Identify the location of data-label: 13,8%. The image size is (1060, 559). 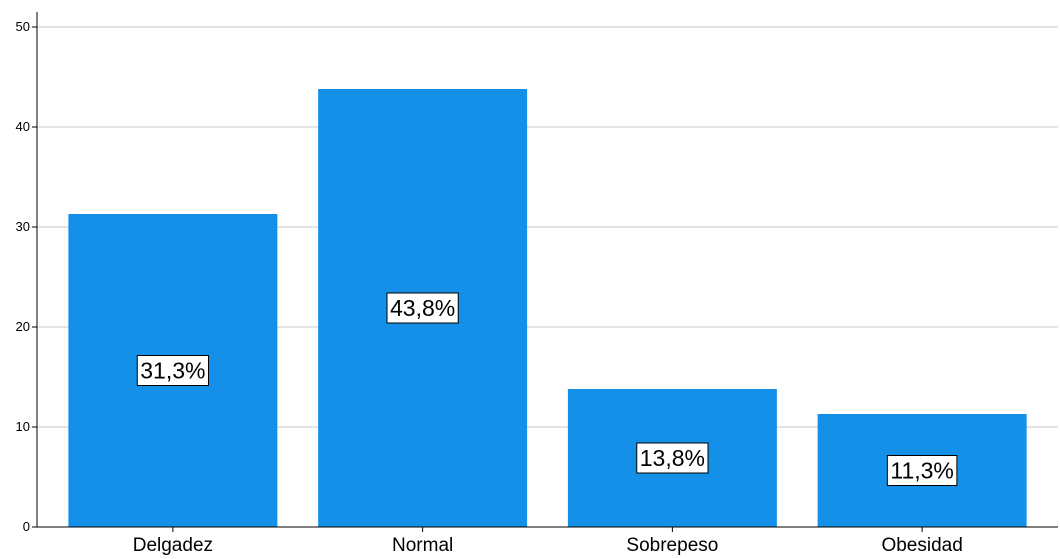
(672, 458).